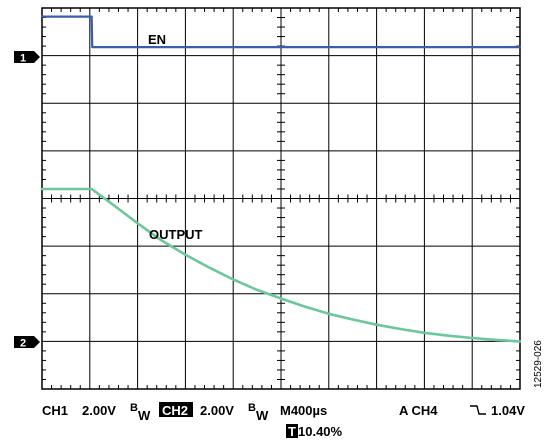  What do you see at coordinates (478, 410) in the screenshot?
I see `falling-edge-icon` at bounding box center [478, 410].